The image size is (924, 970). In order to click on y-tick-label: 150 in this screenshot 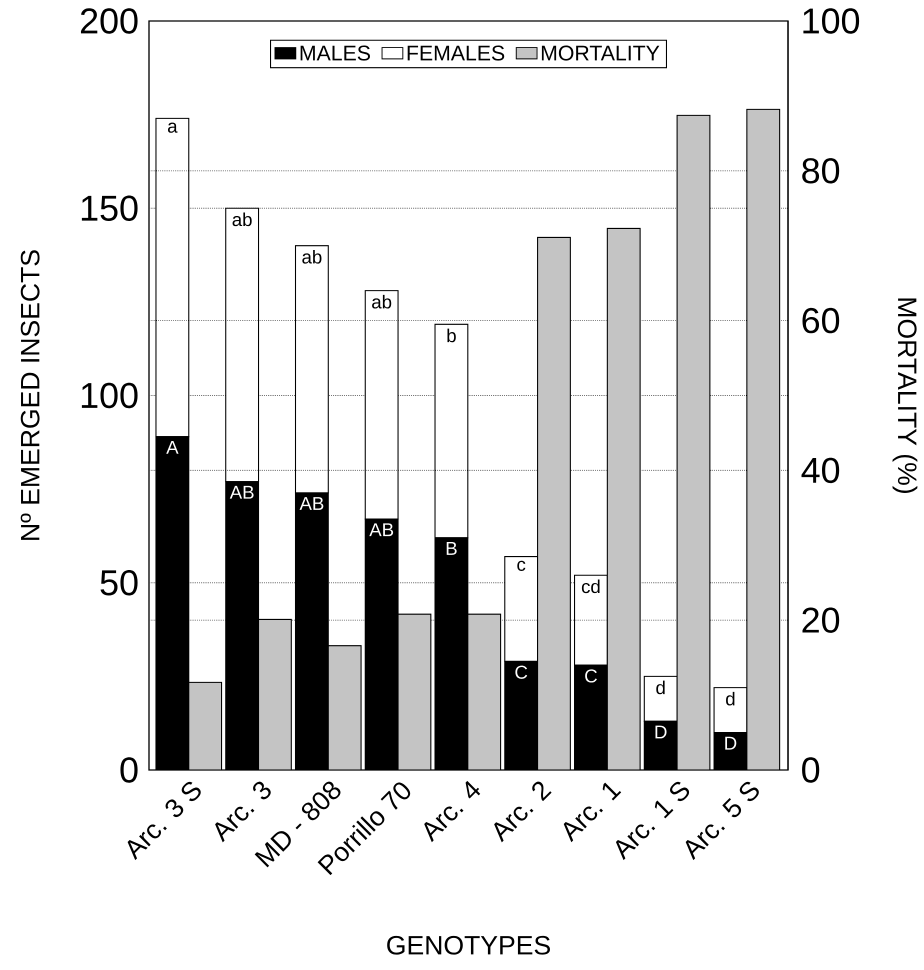, I will do `click(110, 208)`.